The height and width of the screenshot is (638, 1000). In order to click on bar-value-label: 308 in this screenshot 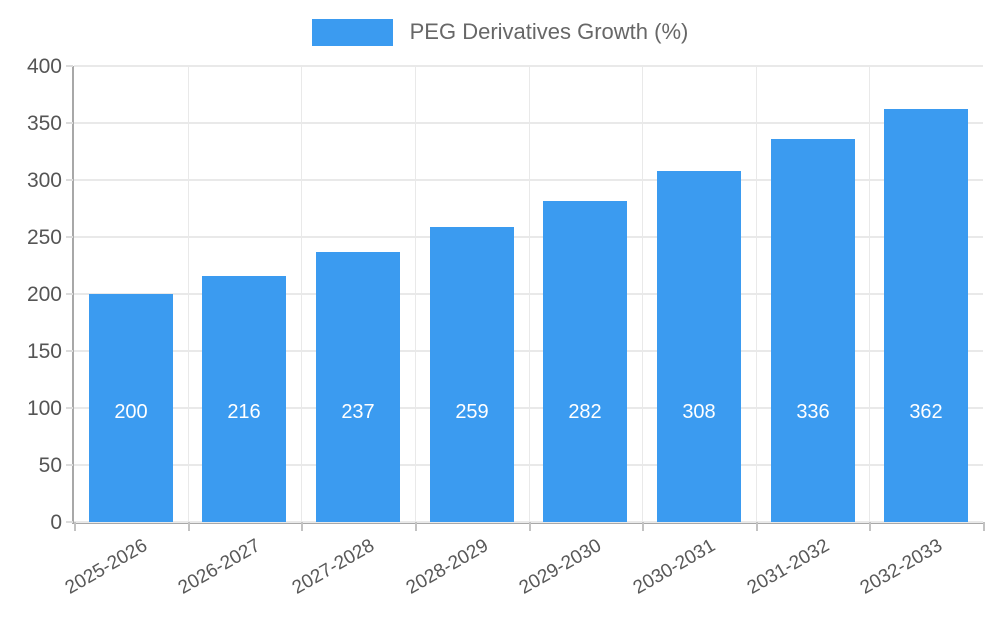, I will do `click(699, 412)`.